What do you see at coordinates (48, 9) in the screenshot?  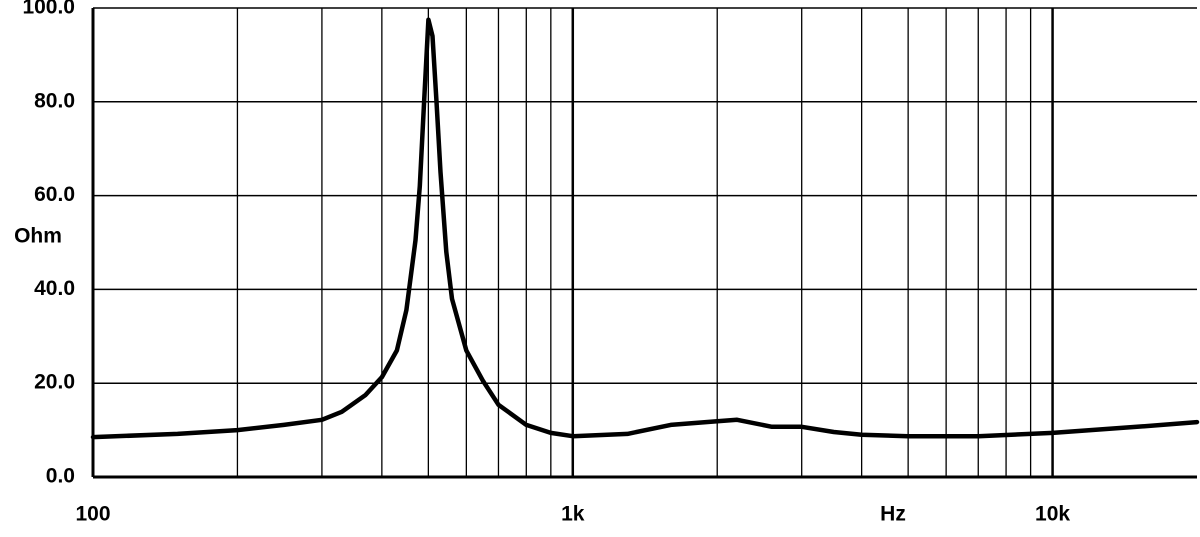 I see `y-tick-label: 100.0` at bounding box center [48, 9].